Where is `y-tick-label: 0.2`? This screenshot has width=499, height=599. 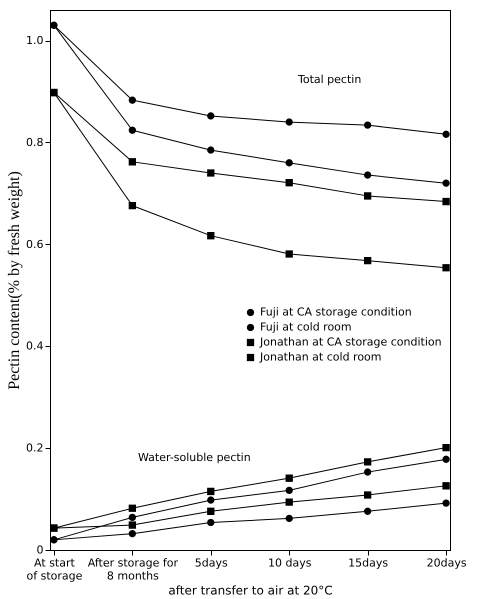 y-tick-label: 0.2 is located at coordinates (35, 448).